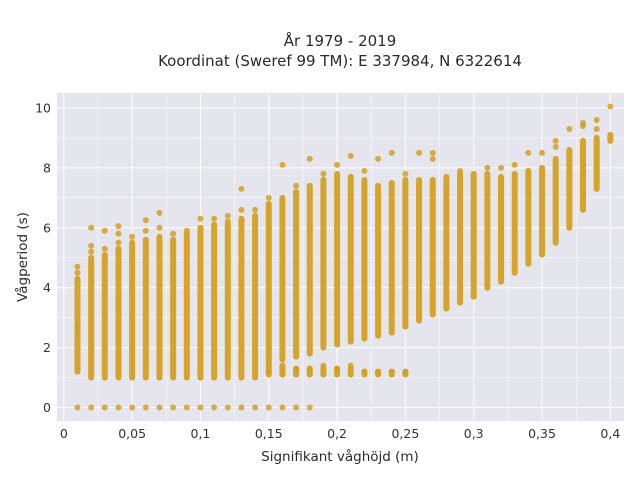 Image resolution: width=640 pixels, height=480 pixels. What do you see at coordinates (43, 257) in the screenshot?
I see `y-tick-labels: 0 2 4 6 8 10` at bounding box center [43, 257].